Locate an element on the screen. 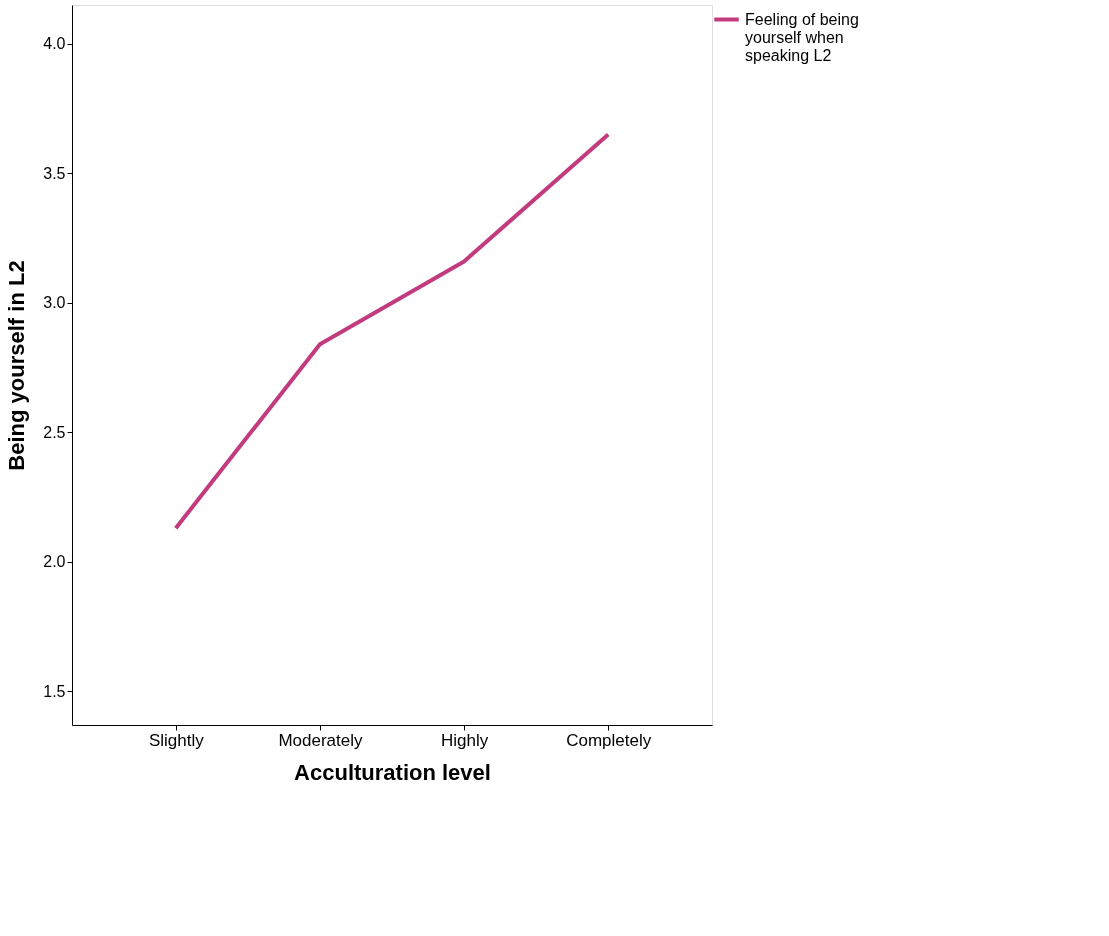 This screenshot has height=936, width=1109. x-tick-label: Highly is located at coordinates (464, 740).